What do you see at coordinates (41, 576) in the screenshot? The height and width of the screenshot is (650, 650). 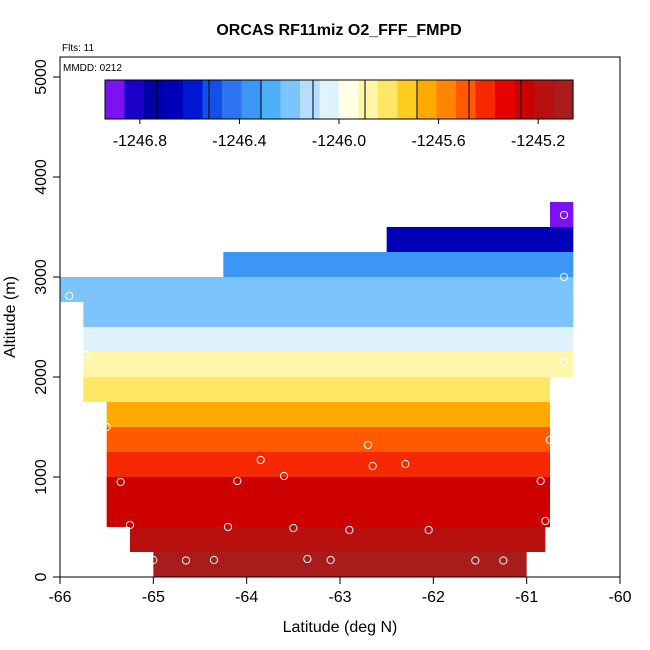 I see `y-tick-label: 0` at bounding box center [41, 576].